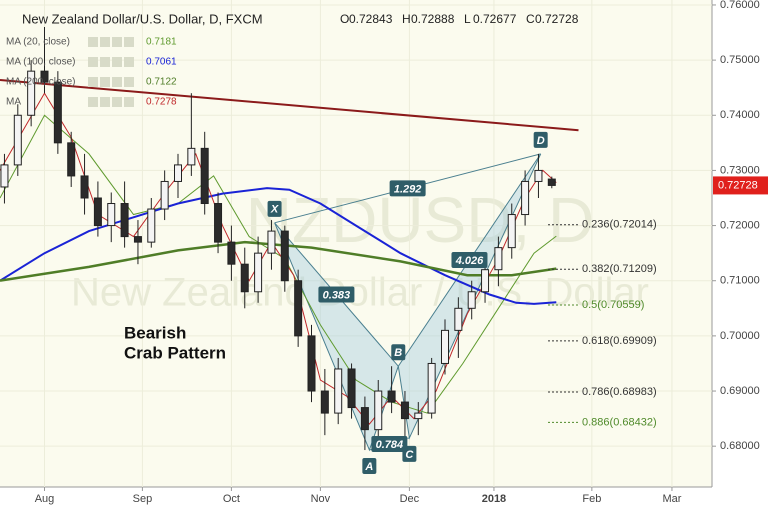  Describe the element at coordinates (40, 62) in the screenshot. I see `indicator-name: MA (100, close)` at that location.